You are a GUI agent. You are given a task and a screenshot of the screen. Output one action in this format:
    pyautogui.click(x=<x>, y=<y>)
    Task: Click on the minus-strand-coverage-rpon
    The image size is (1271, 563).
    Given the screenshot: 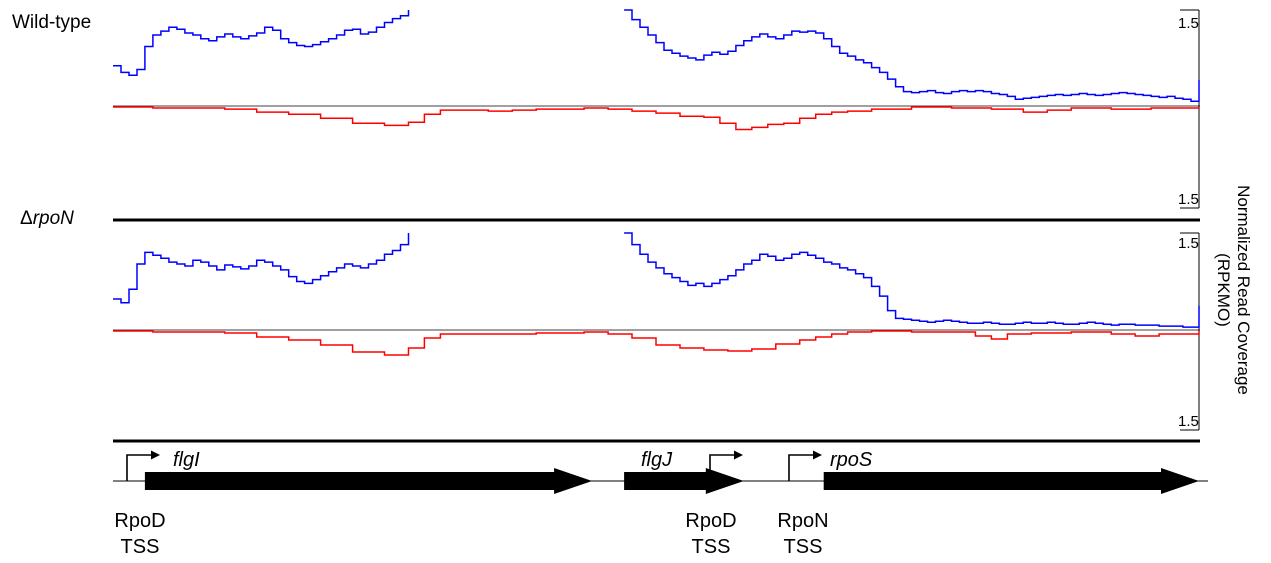 What is the action you would take?
    pyautogui.click(x=656, y=343)
    